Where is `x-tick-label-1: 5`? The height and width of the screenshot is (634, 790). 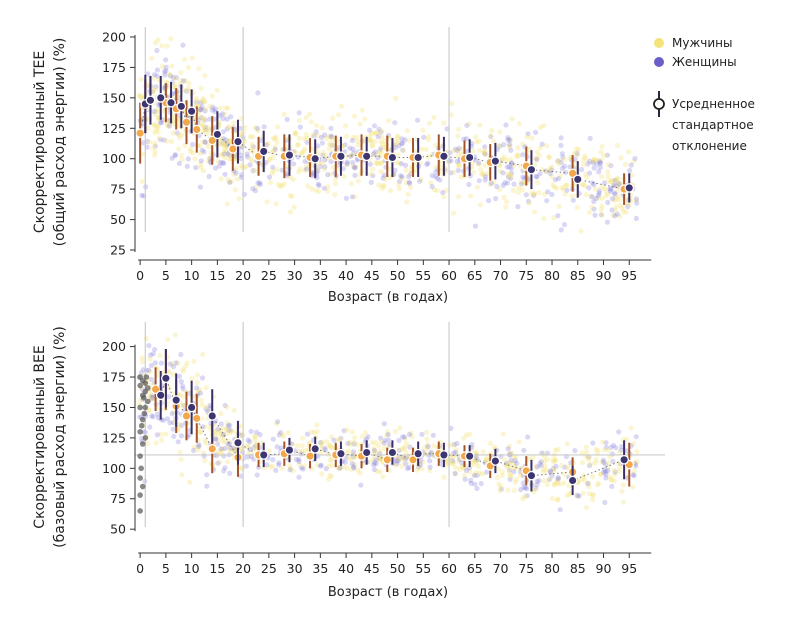 x-tick-label-1: 5 is located at coordinates (166, 275).